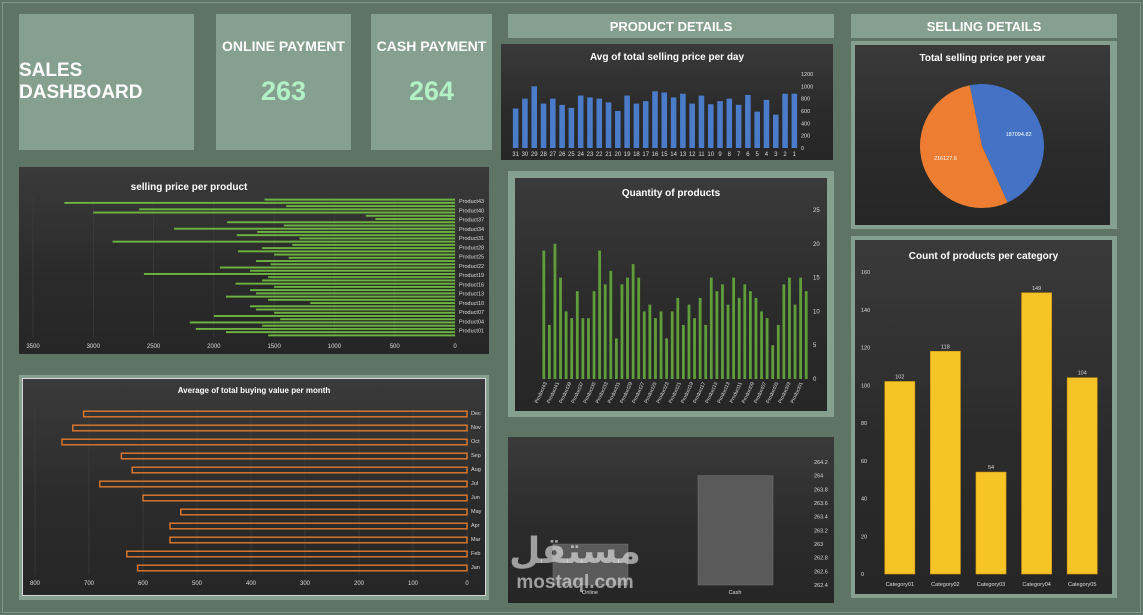 The height and width of the screenshot is (615, 1143). I want to click on y-tick-label: 0, so click(815, 380).